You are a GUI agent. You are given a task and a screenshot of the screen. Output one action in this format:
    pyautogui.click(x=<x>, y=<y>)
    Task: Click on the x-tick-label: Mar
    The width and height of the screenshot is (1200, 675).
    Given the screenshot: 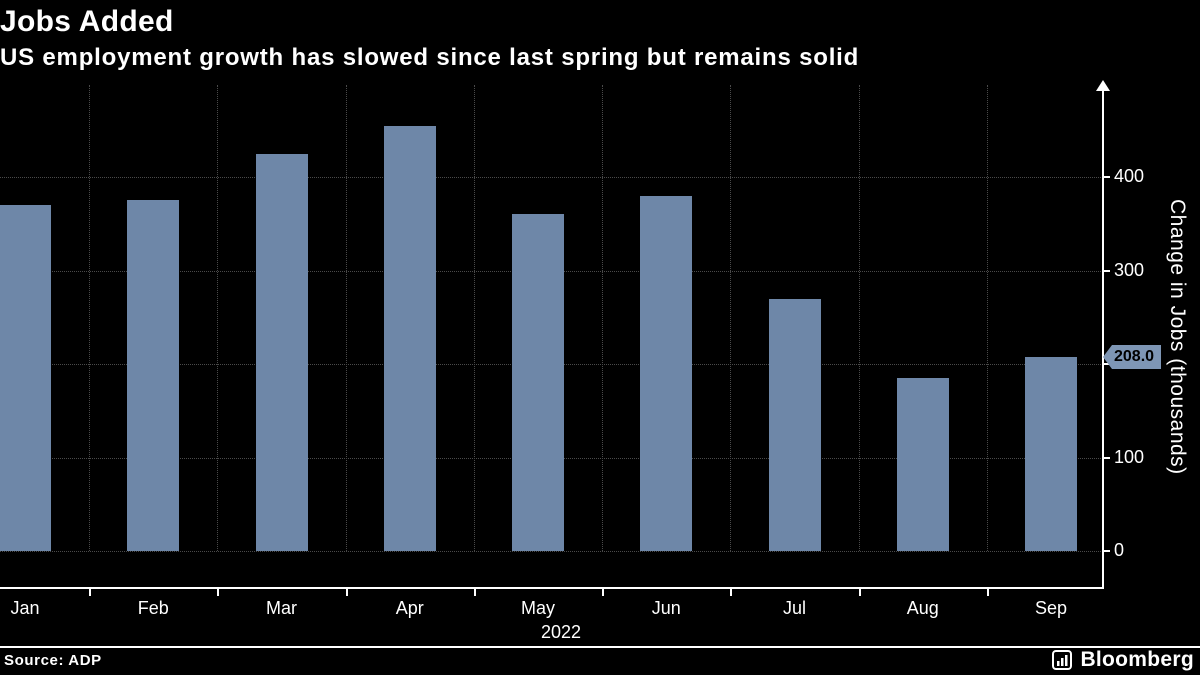 What is the action you would take?
    pyautogui.click(x=281, y=608)
    